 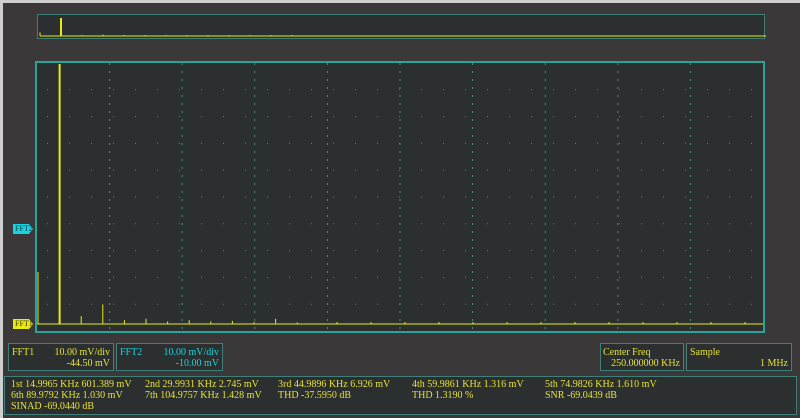 I want to click on measurement: 1st 14.9965 KHz 601.389 mV, so click(x=71, y=384).